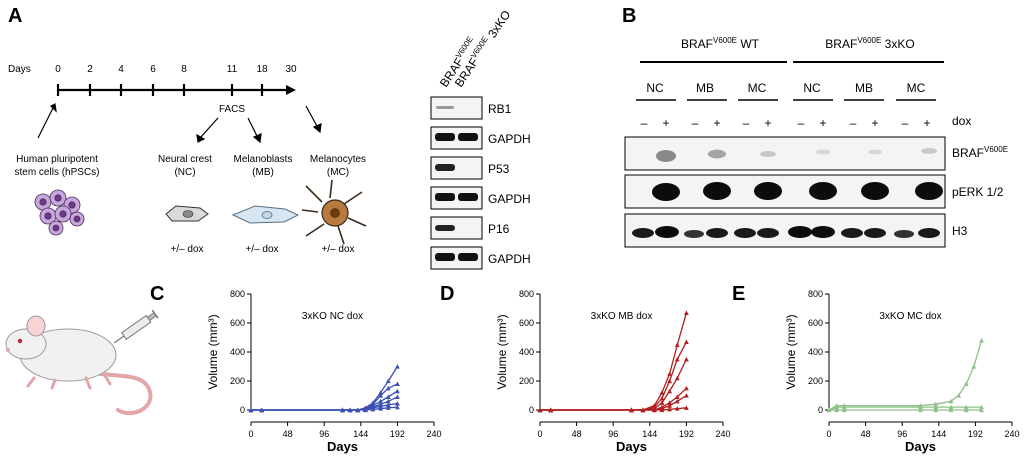  Describe the element at coordinates (910, 316) in the screenshot. I see `chart-title: 3xKO MC dox` at that location.